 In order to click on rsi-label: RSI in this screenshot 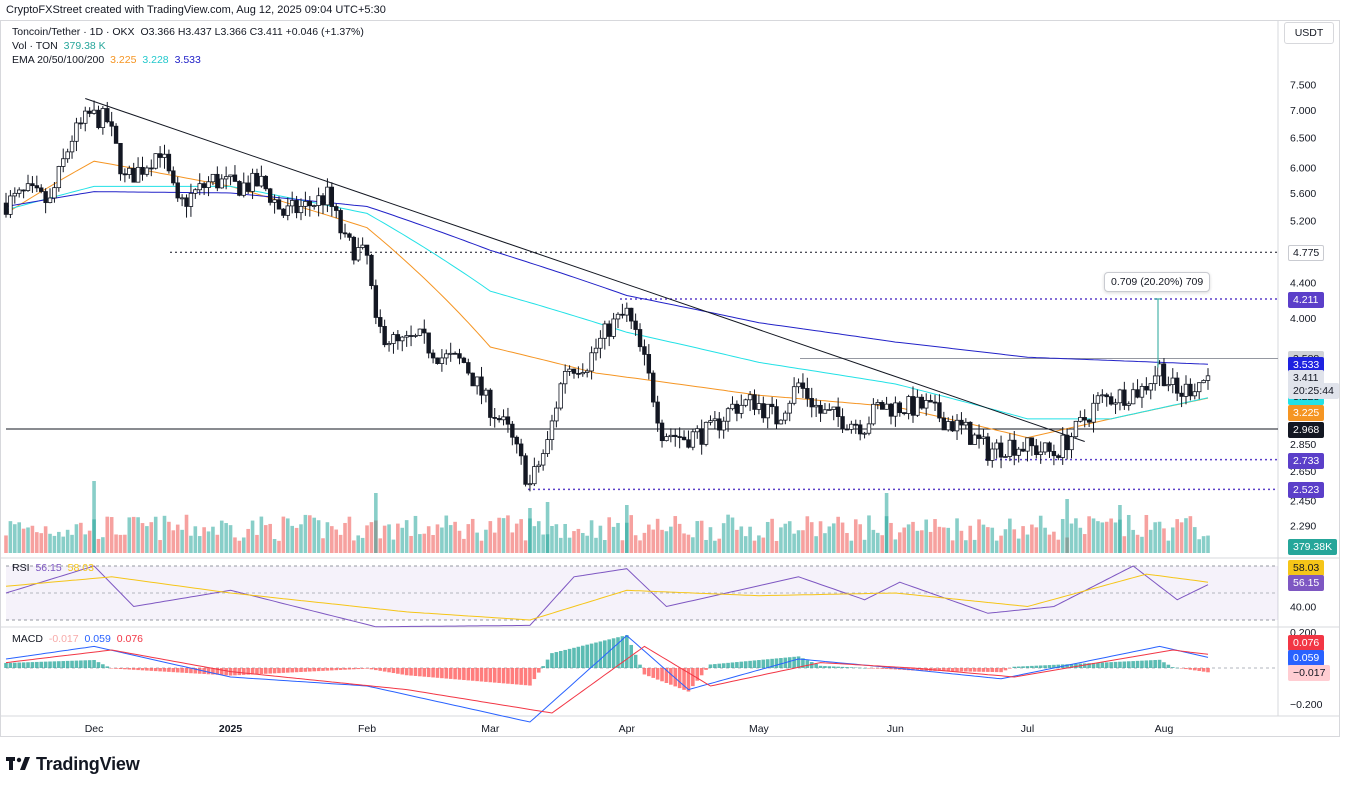, I will do `click(21, 568)`.